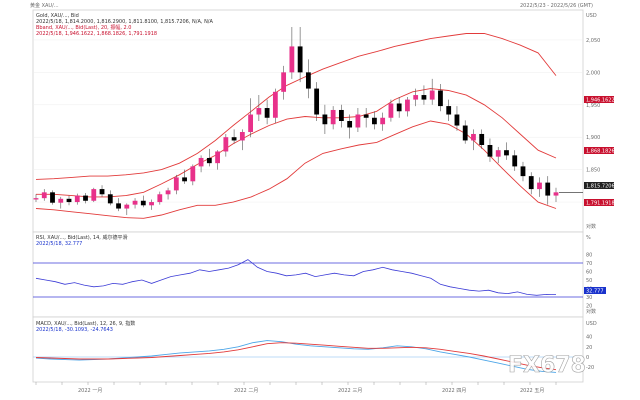 Image resolution: width=640 pixels, height=400 pixels. Describe the element at coordinates (591, 226) in the screenshot. I see `price-scale-note: 对数` at that location.